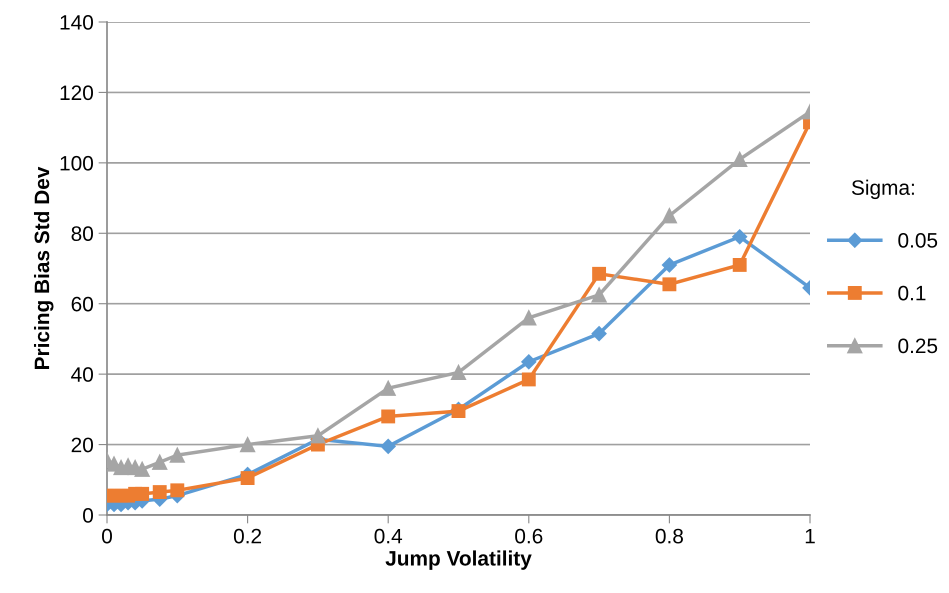  I want to click on legend-label: 0.1, so click(912, 293).